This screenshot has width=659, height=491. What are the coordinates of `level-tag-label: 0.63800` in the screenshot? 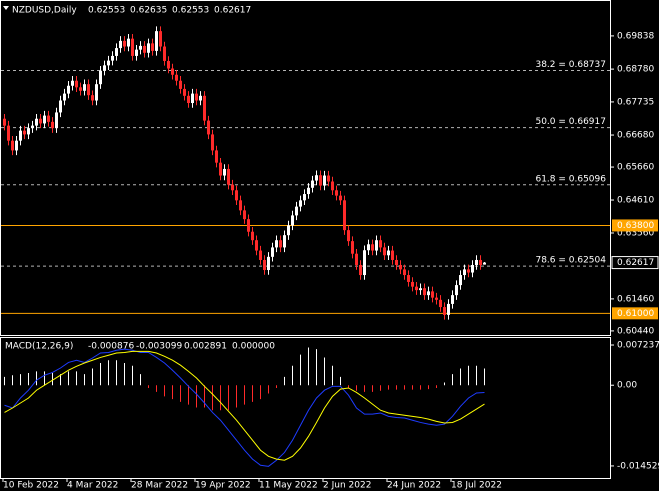 It's located at (635, 226).